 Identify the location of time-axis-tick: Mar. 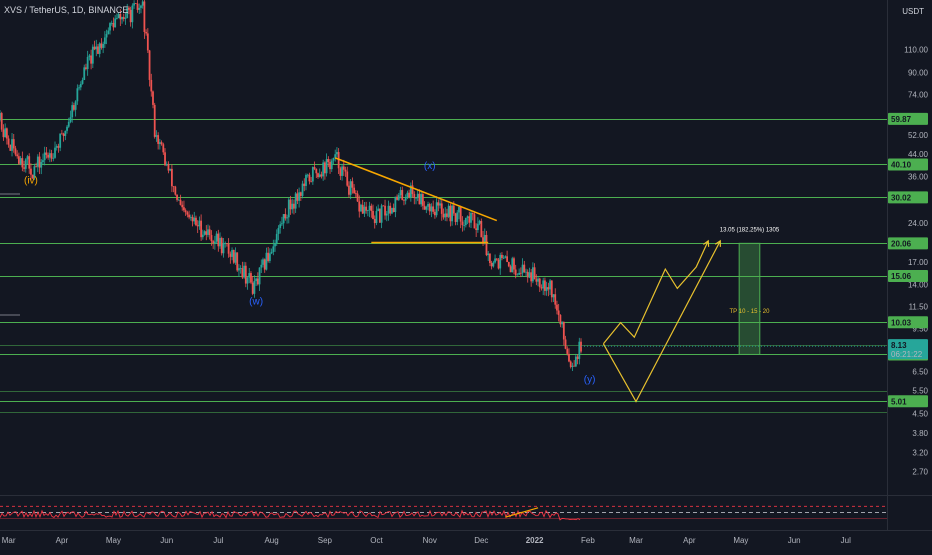
(9, 540).